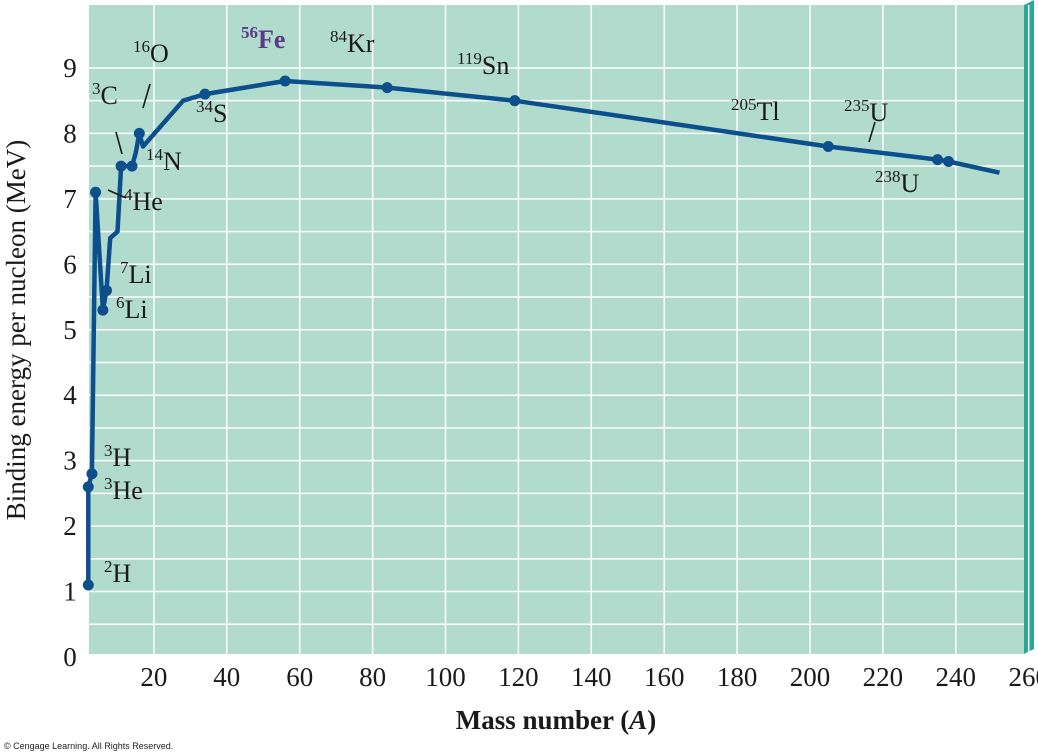 The width and height of the screenshot is (1038, 755). I want to click on copyright-credit: © Cengage Learning. All Rights Reserved., so click(89, 746).